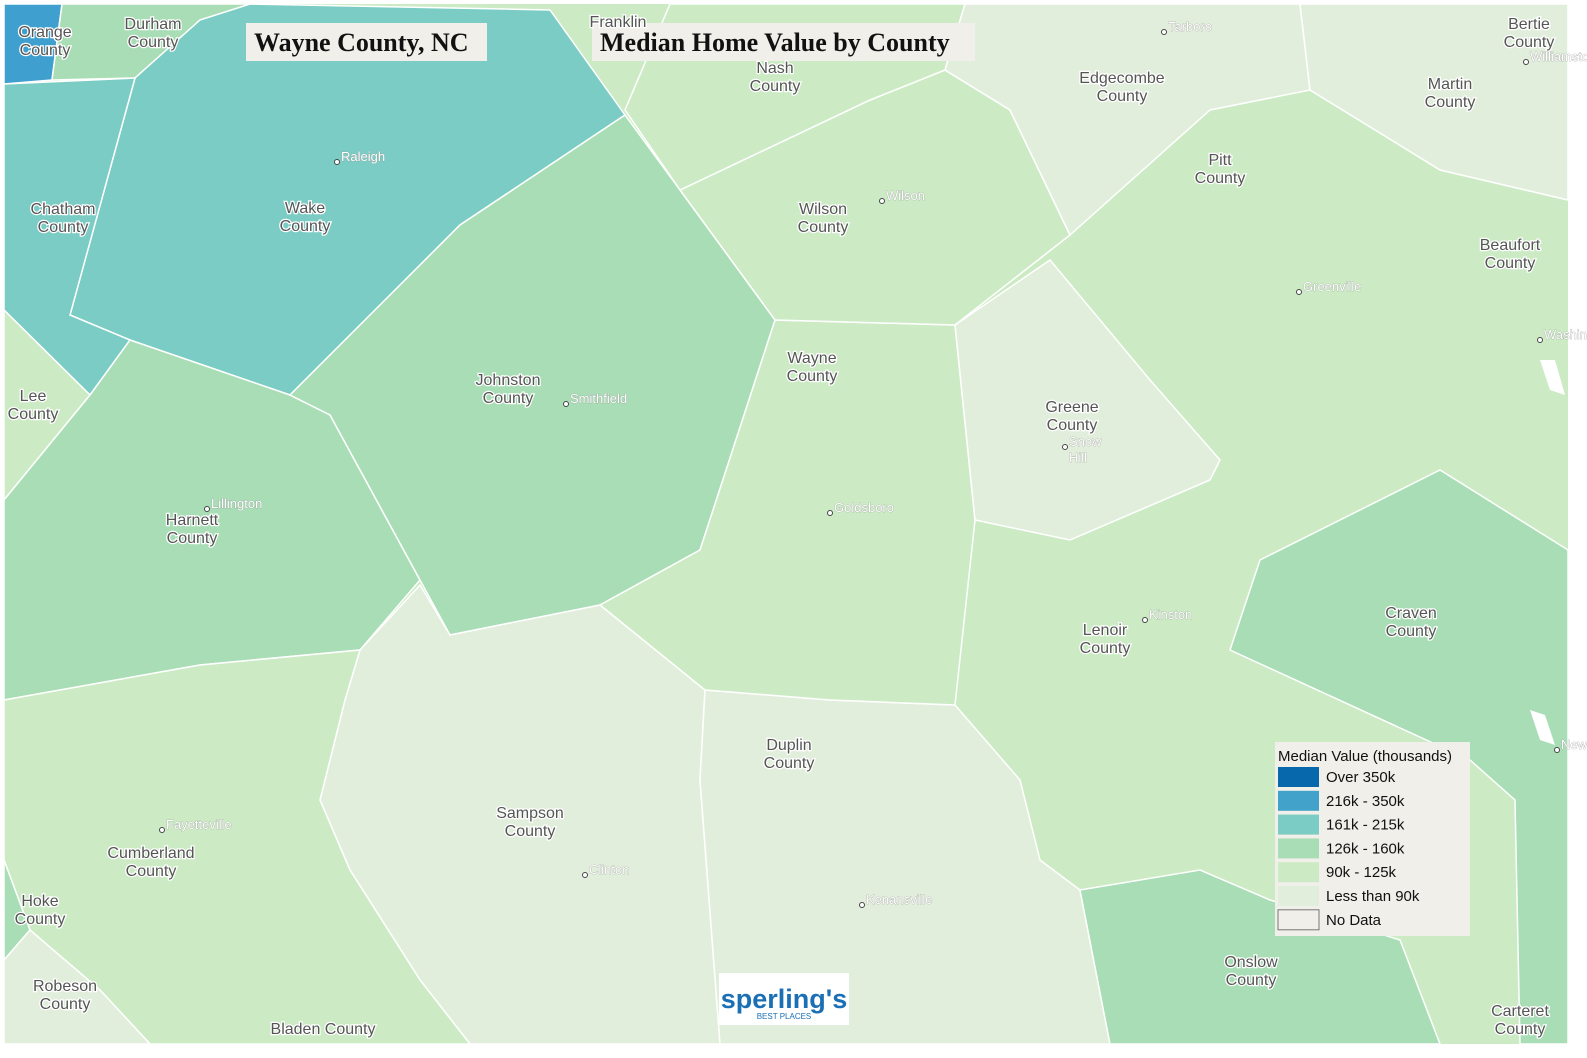 The height and width of the screenshot is (1058, 1587). What do you see at coordinates (1552, 377) in the screenshot?
I see `water` at bounding box center [1552, 377].